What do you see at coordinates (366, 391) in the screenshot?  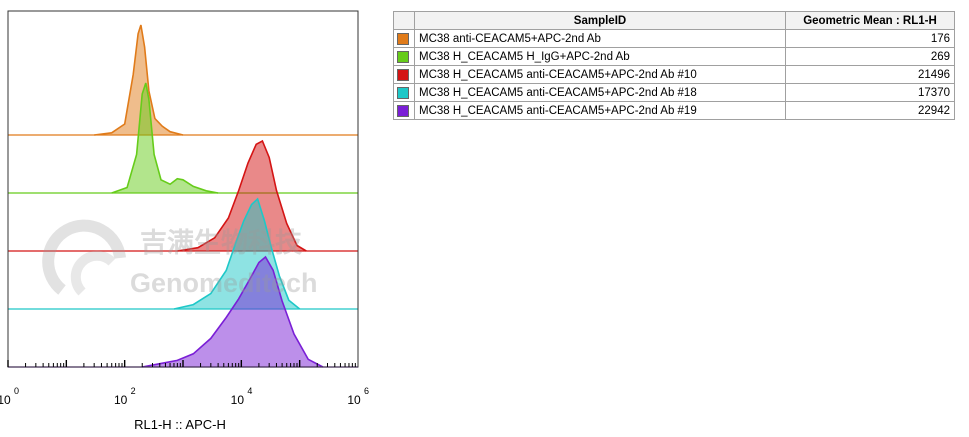 I see `tick-label-exponent: 6` at bounding box center [366, 391].